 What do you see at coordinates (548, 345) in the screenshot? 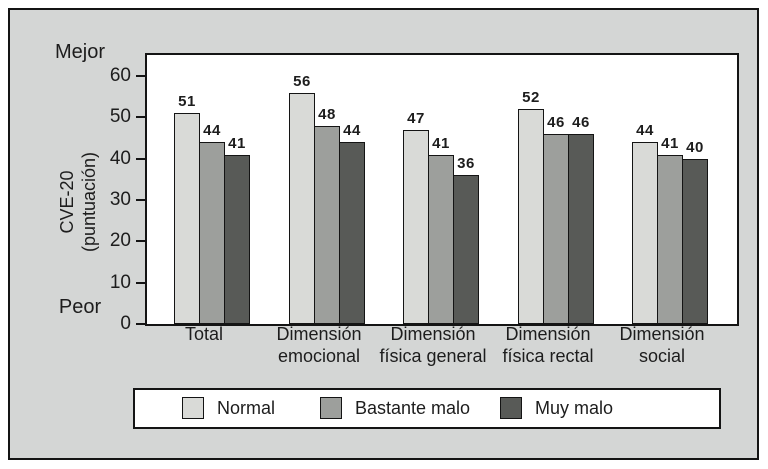
I see `category-label: Dimensión física rectal` at bounding box center [548, 345].